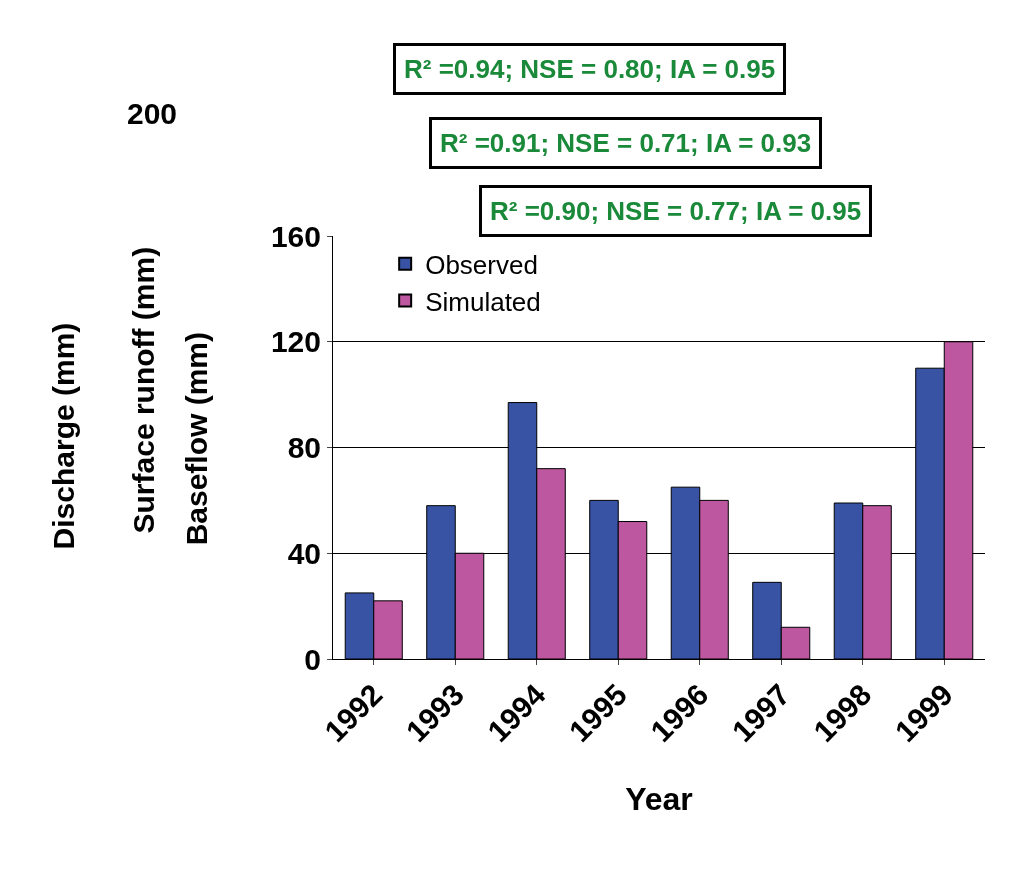 This screenshot has width=1015, height=890. Describe the element at coordinates (304, 553) in the screenshot. I see `y-tick-label: 40` at that location.